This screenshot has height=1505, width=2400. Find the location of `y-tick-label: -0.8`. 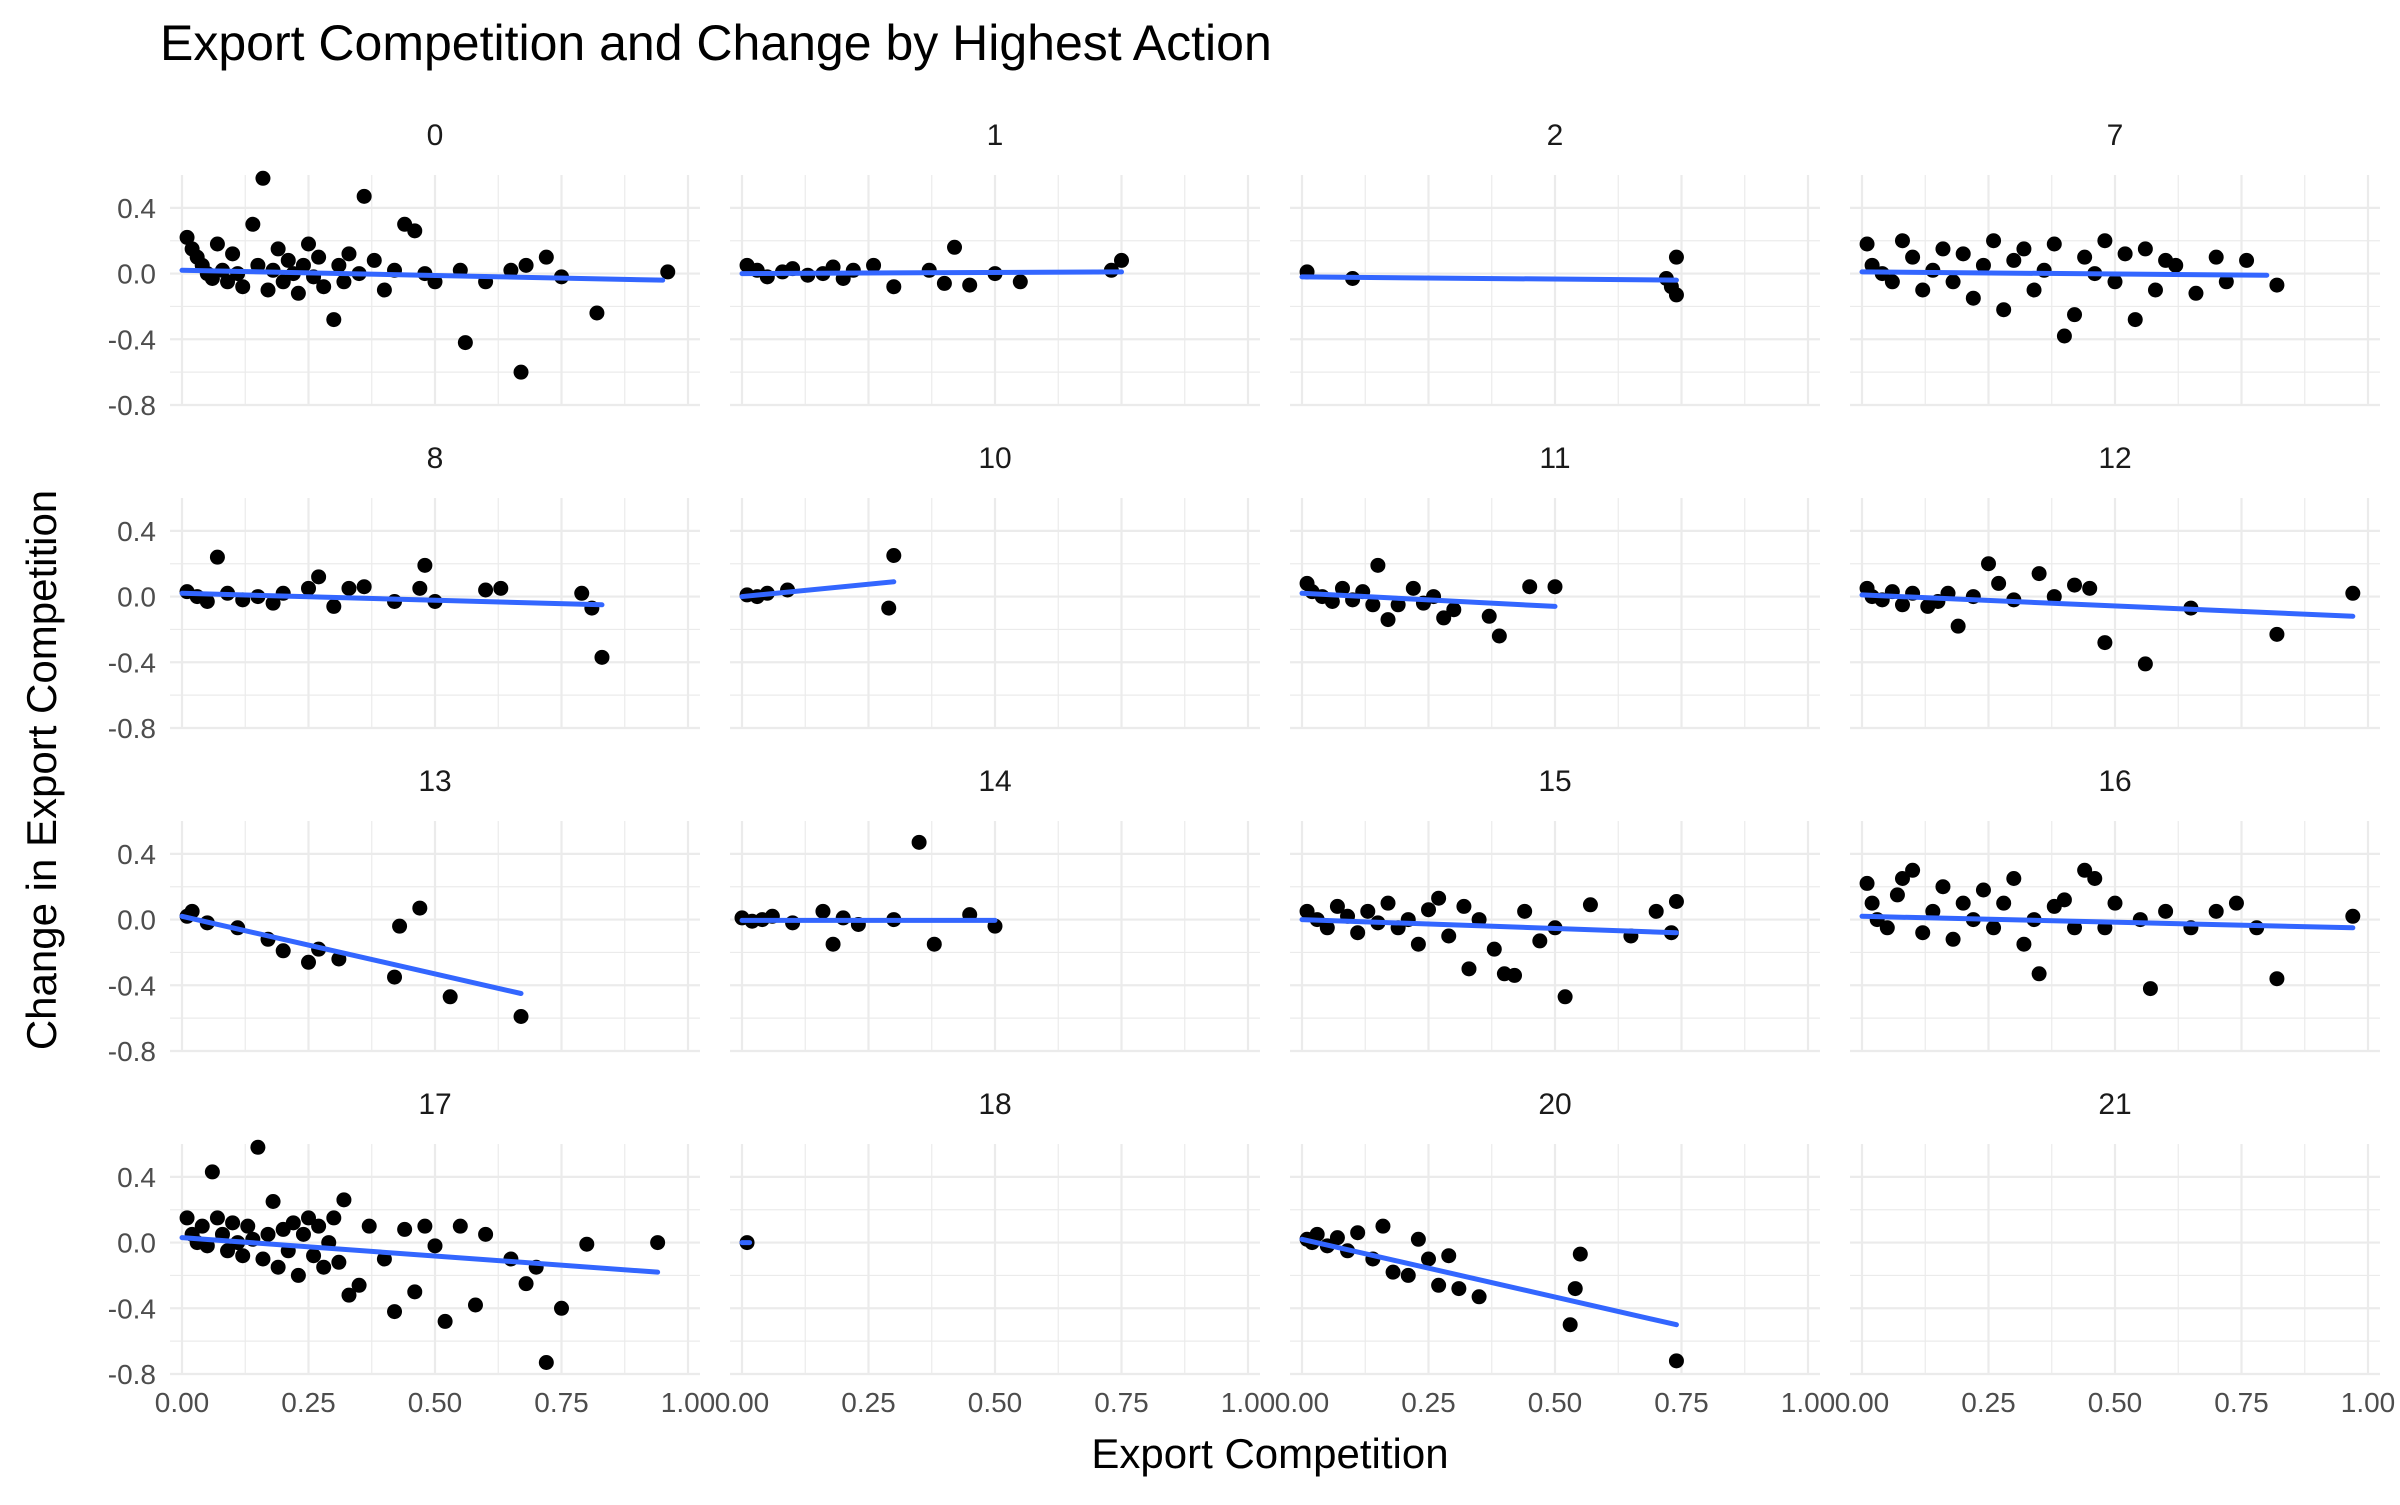

y-tick-label: -0.8 is located at coordinates (132, 405).